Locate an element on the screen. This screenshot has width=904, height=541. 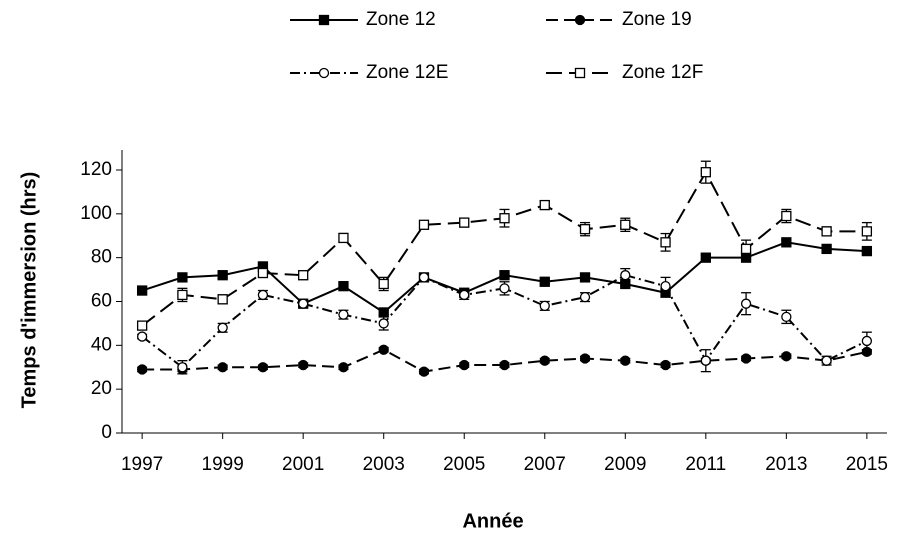
x-tick-label: 2011 is located at coordinates (705, 464).